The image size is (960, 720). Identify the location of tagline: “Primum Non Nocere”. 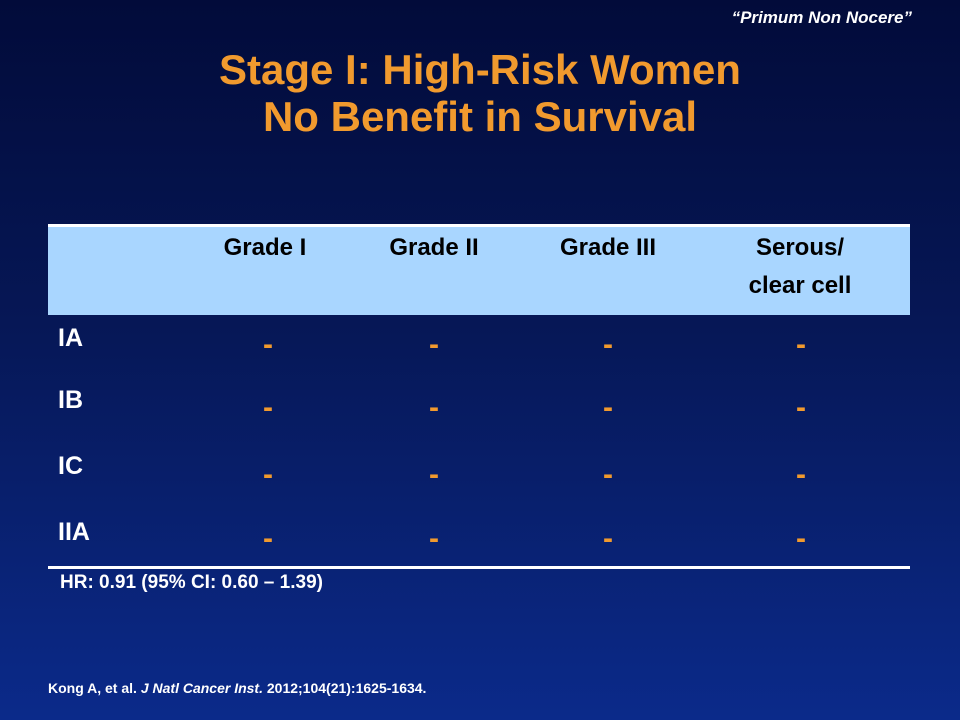
(821, 17).